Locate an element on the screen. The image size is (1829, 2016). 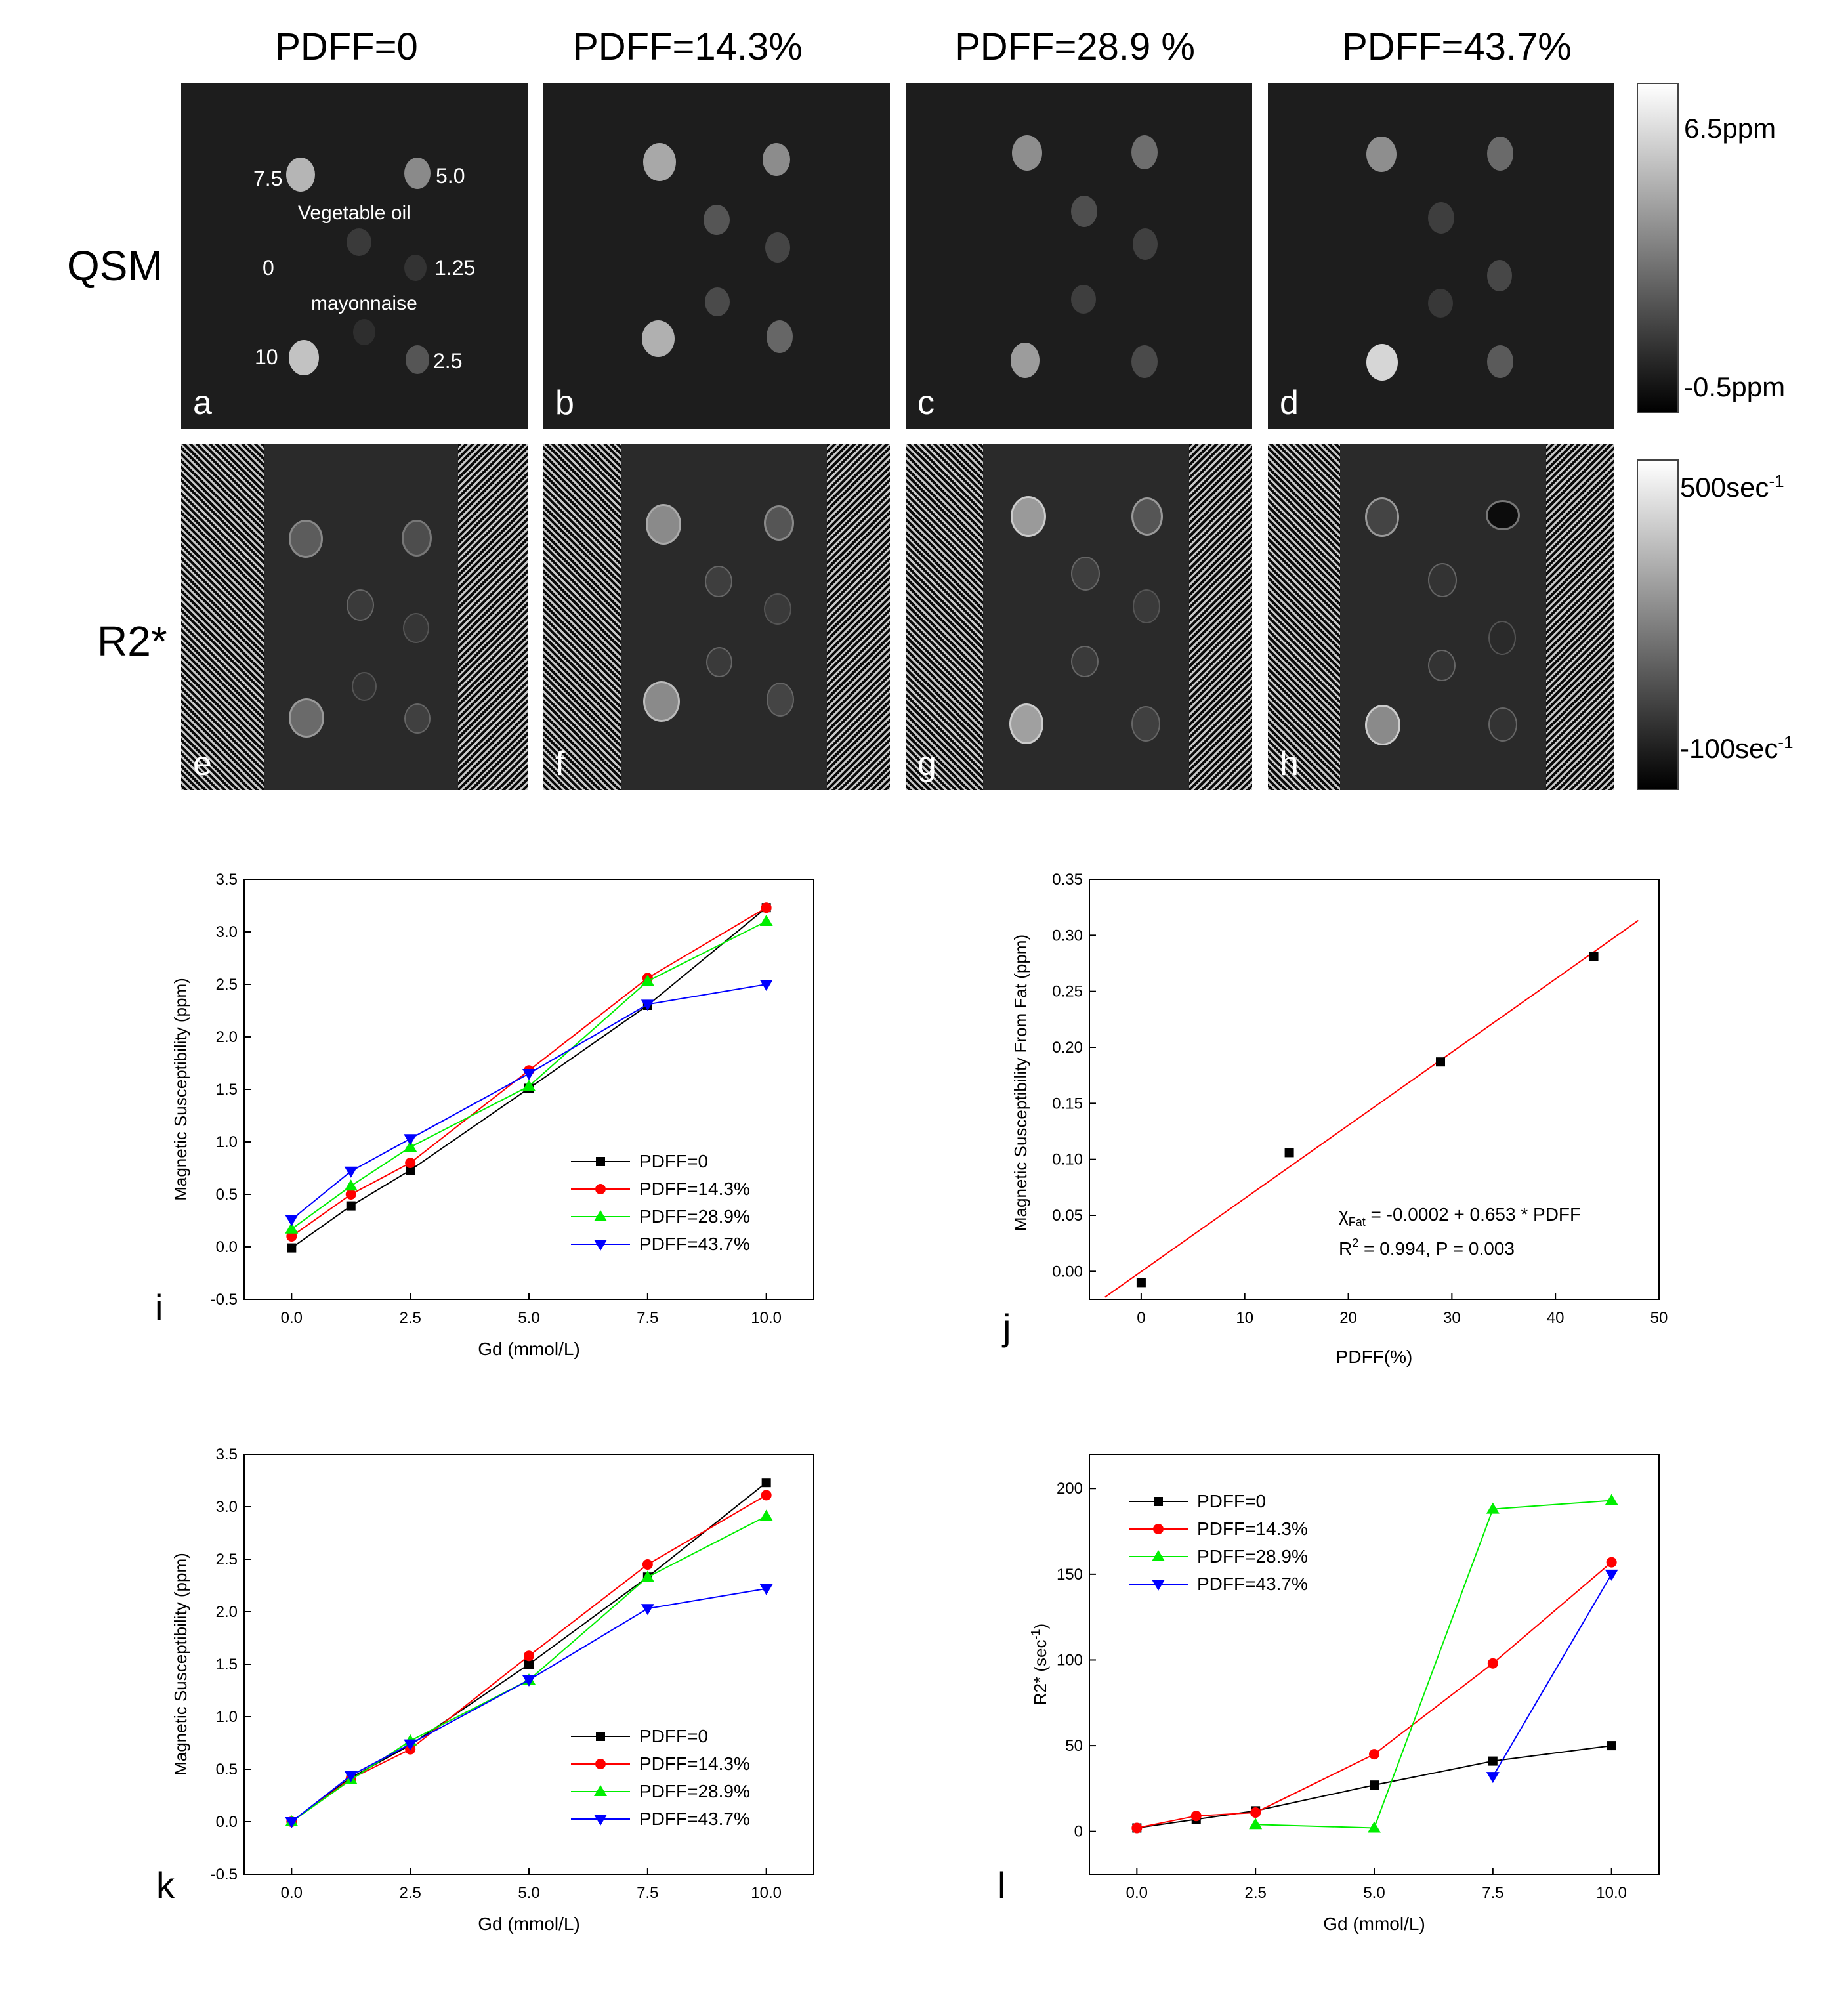
vegetable-oil-label: Vegetable oil is located at coordinates (355, 213).